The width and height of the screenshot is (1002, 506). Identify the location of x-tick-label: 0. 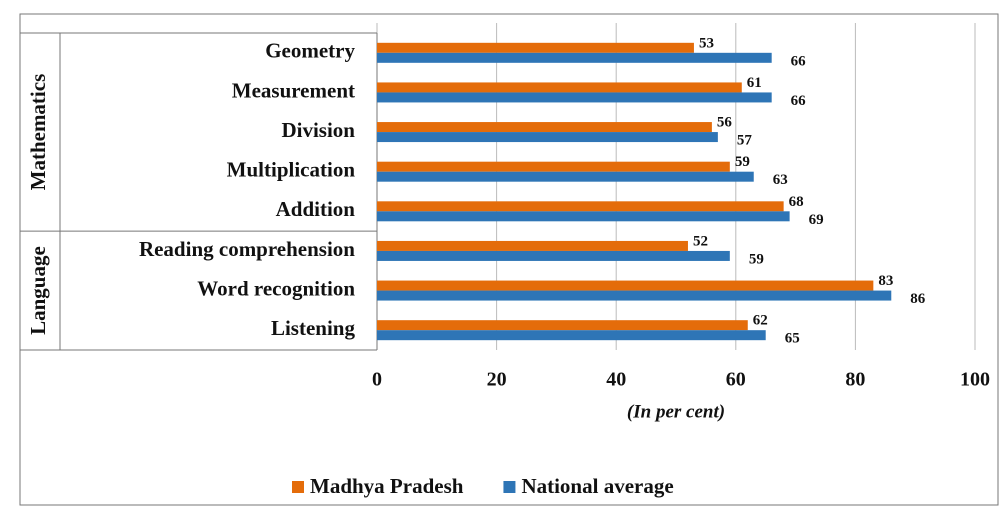
(377, 380).